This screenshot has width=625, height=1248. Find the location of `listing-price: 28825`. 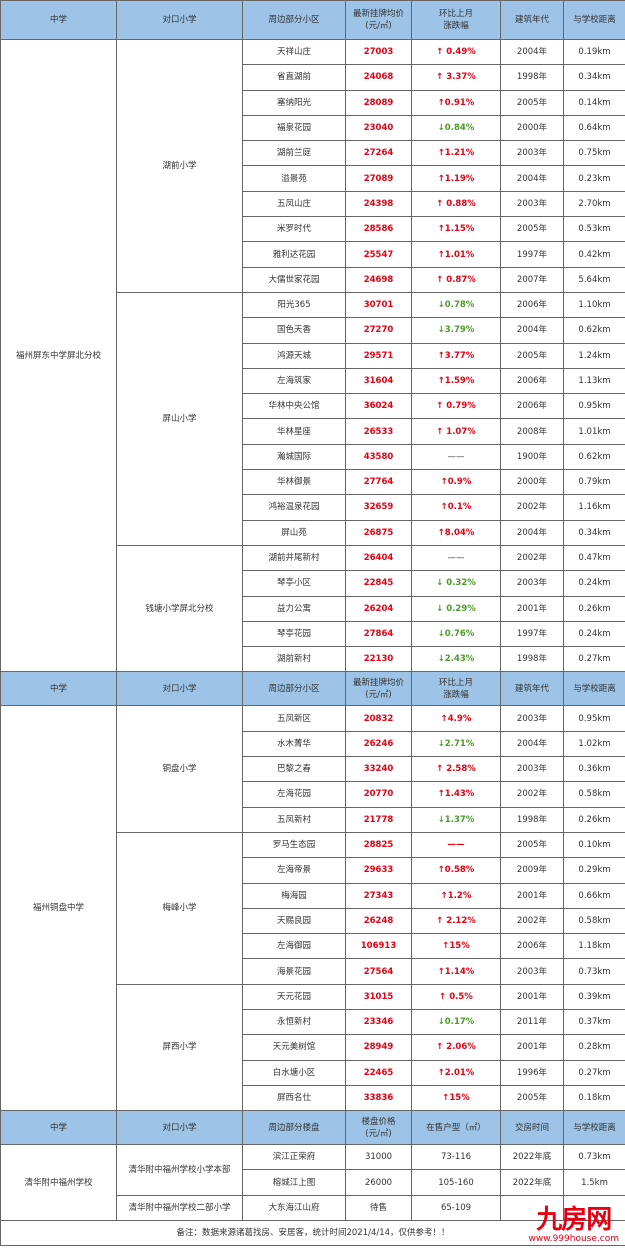

listing-price: 28825 is located at coordinates (378, 845).